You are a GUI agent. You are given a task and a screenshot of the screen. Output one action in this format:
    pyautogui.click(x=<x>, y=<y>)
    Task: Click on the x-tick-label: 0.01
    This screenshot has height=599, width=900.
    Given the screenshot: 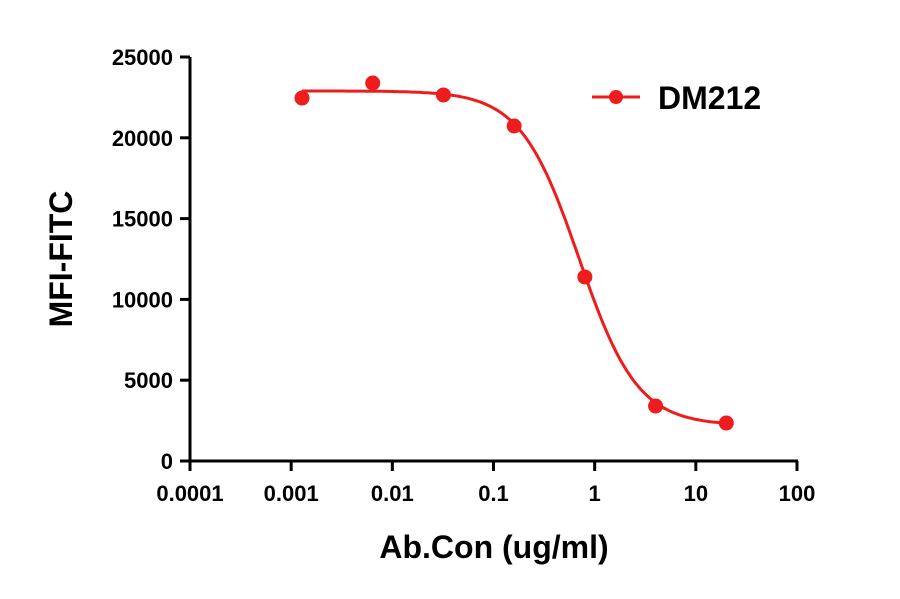 What is the action you would take?
    pyautogui.click(x=392, y=493)
    